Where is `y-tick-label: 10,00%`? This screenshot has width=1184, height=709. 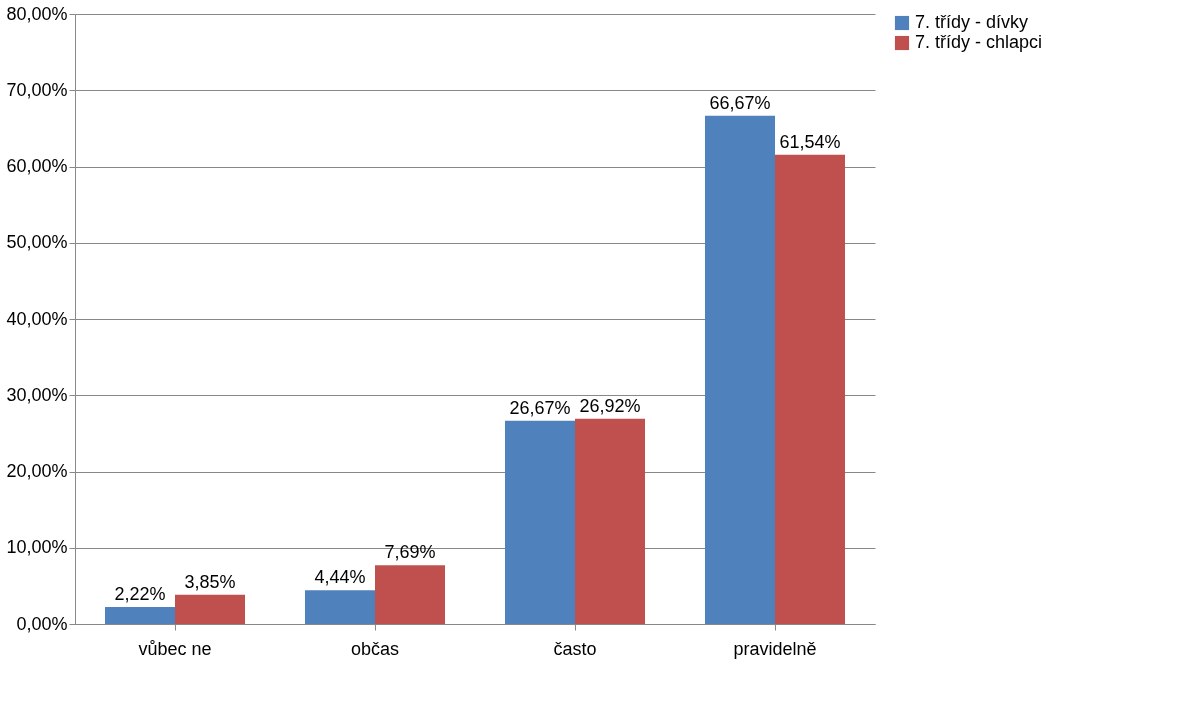 y-tick-label: 10,00% is located at coordinates (37, 547).